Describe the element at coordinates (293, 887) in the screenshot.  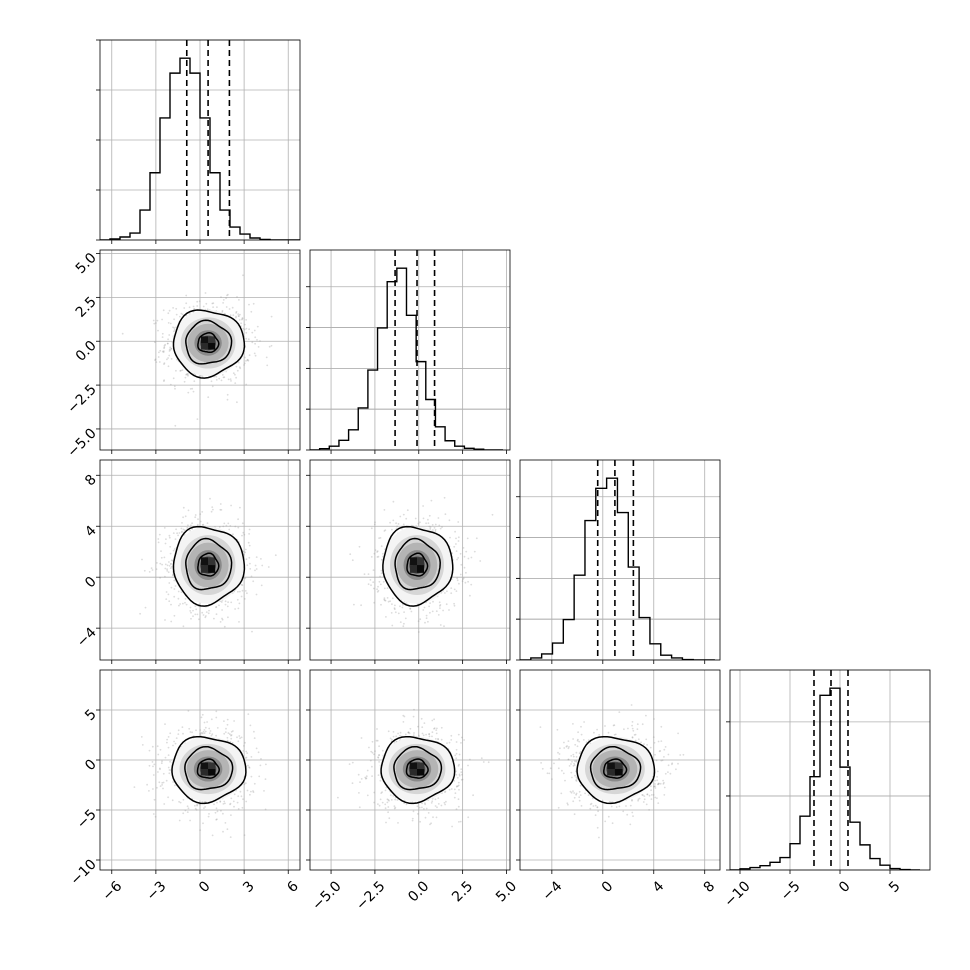
I see `x-tick-label: 6` at that location.